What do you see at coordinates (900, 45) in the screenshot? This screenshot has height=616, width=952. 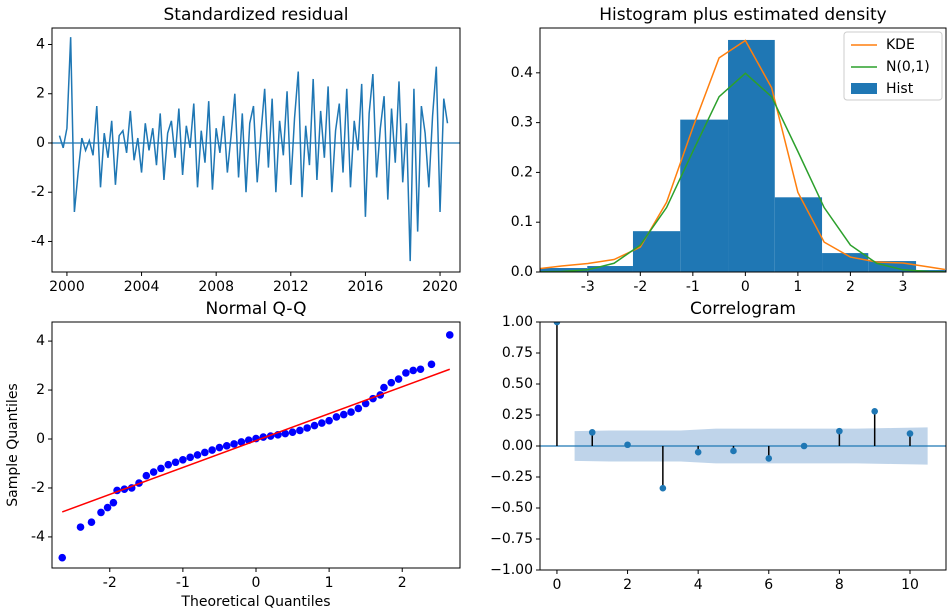 I see `legend-label: KDE` at bounding box center [900, 45].